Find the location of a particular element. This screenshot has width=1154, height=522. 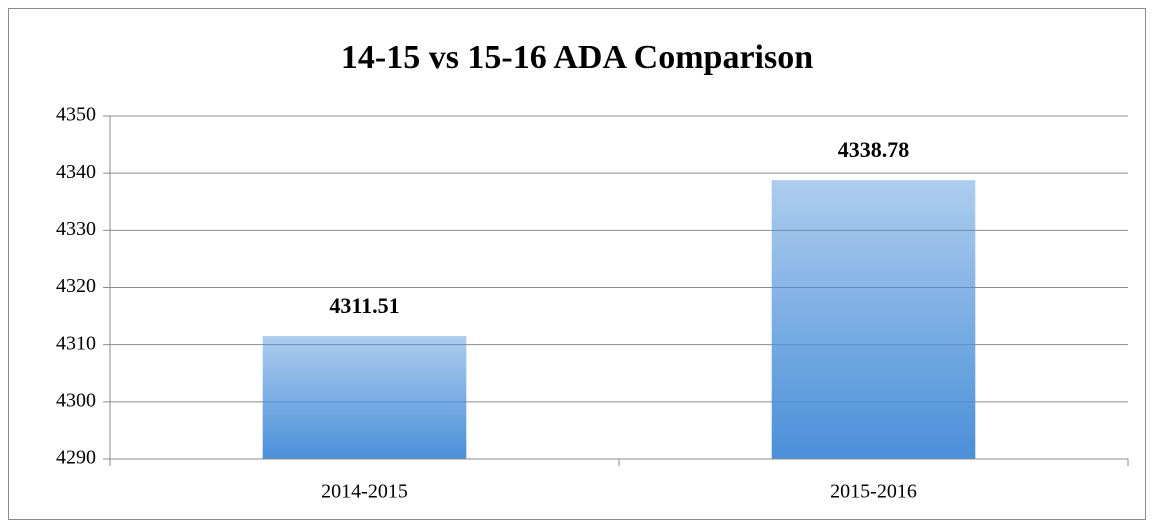

x-tick-label: 2014-2015 is located at coordinates (364, 492).